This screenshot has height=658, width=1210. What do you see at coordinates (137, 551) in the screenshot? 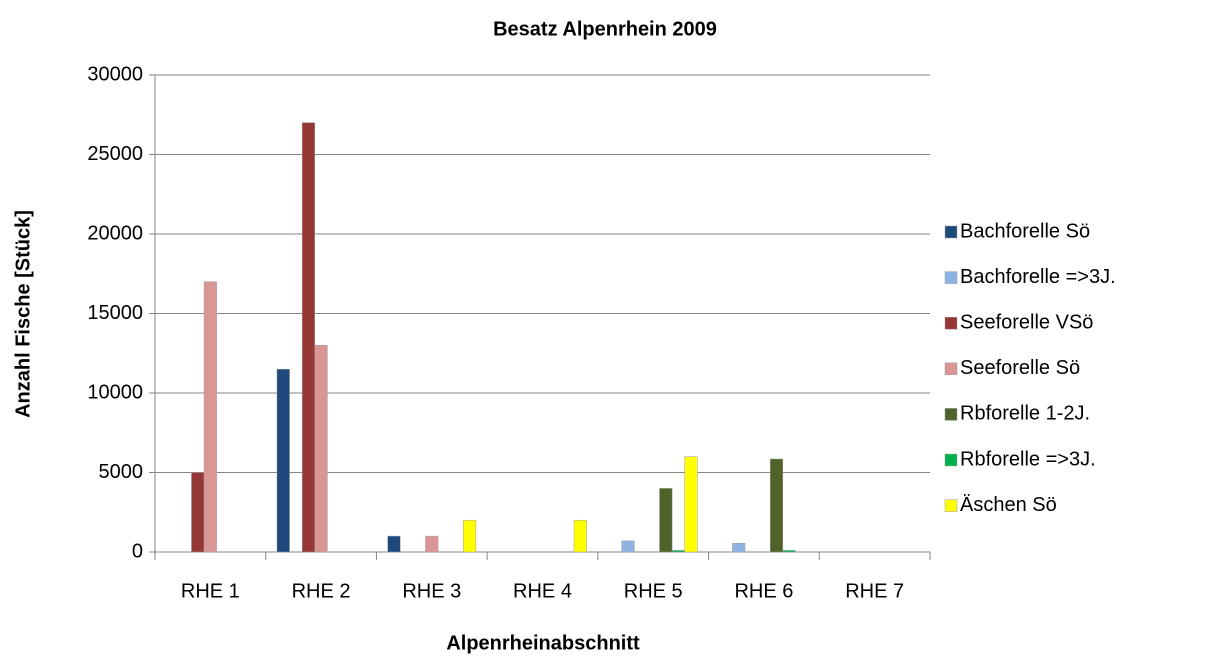
I see `y-tick-label: 0` at bounding box center [137, 551].